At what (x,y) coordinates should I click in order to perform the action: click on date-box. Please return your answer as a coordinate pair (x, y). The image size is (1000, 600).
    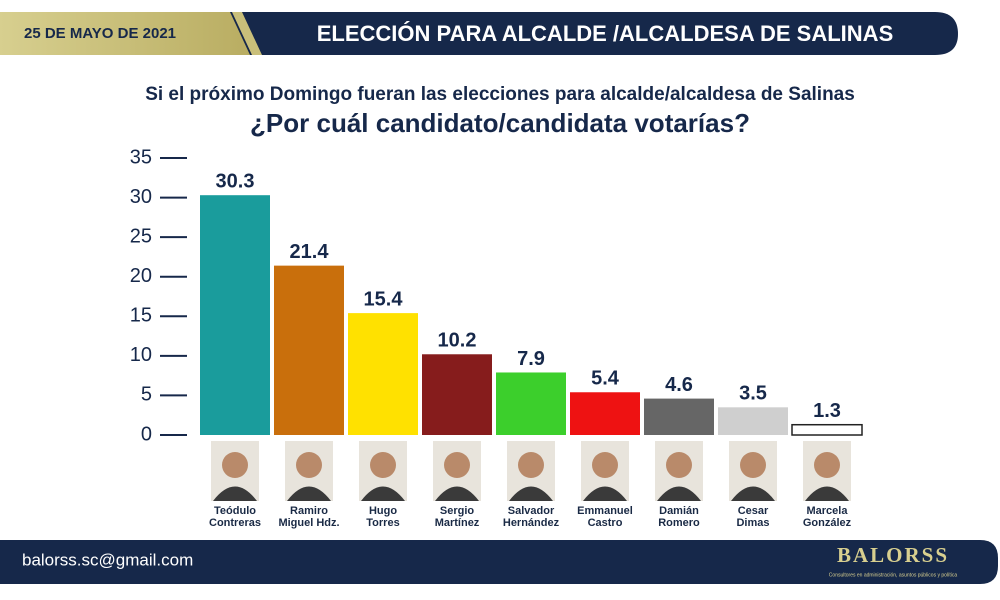
    Looking at the image, I should click on (125, 33).